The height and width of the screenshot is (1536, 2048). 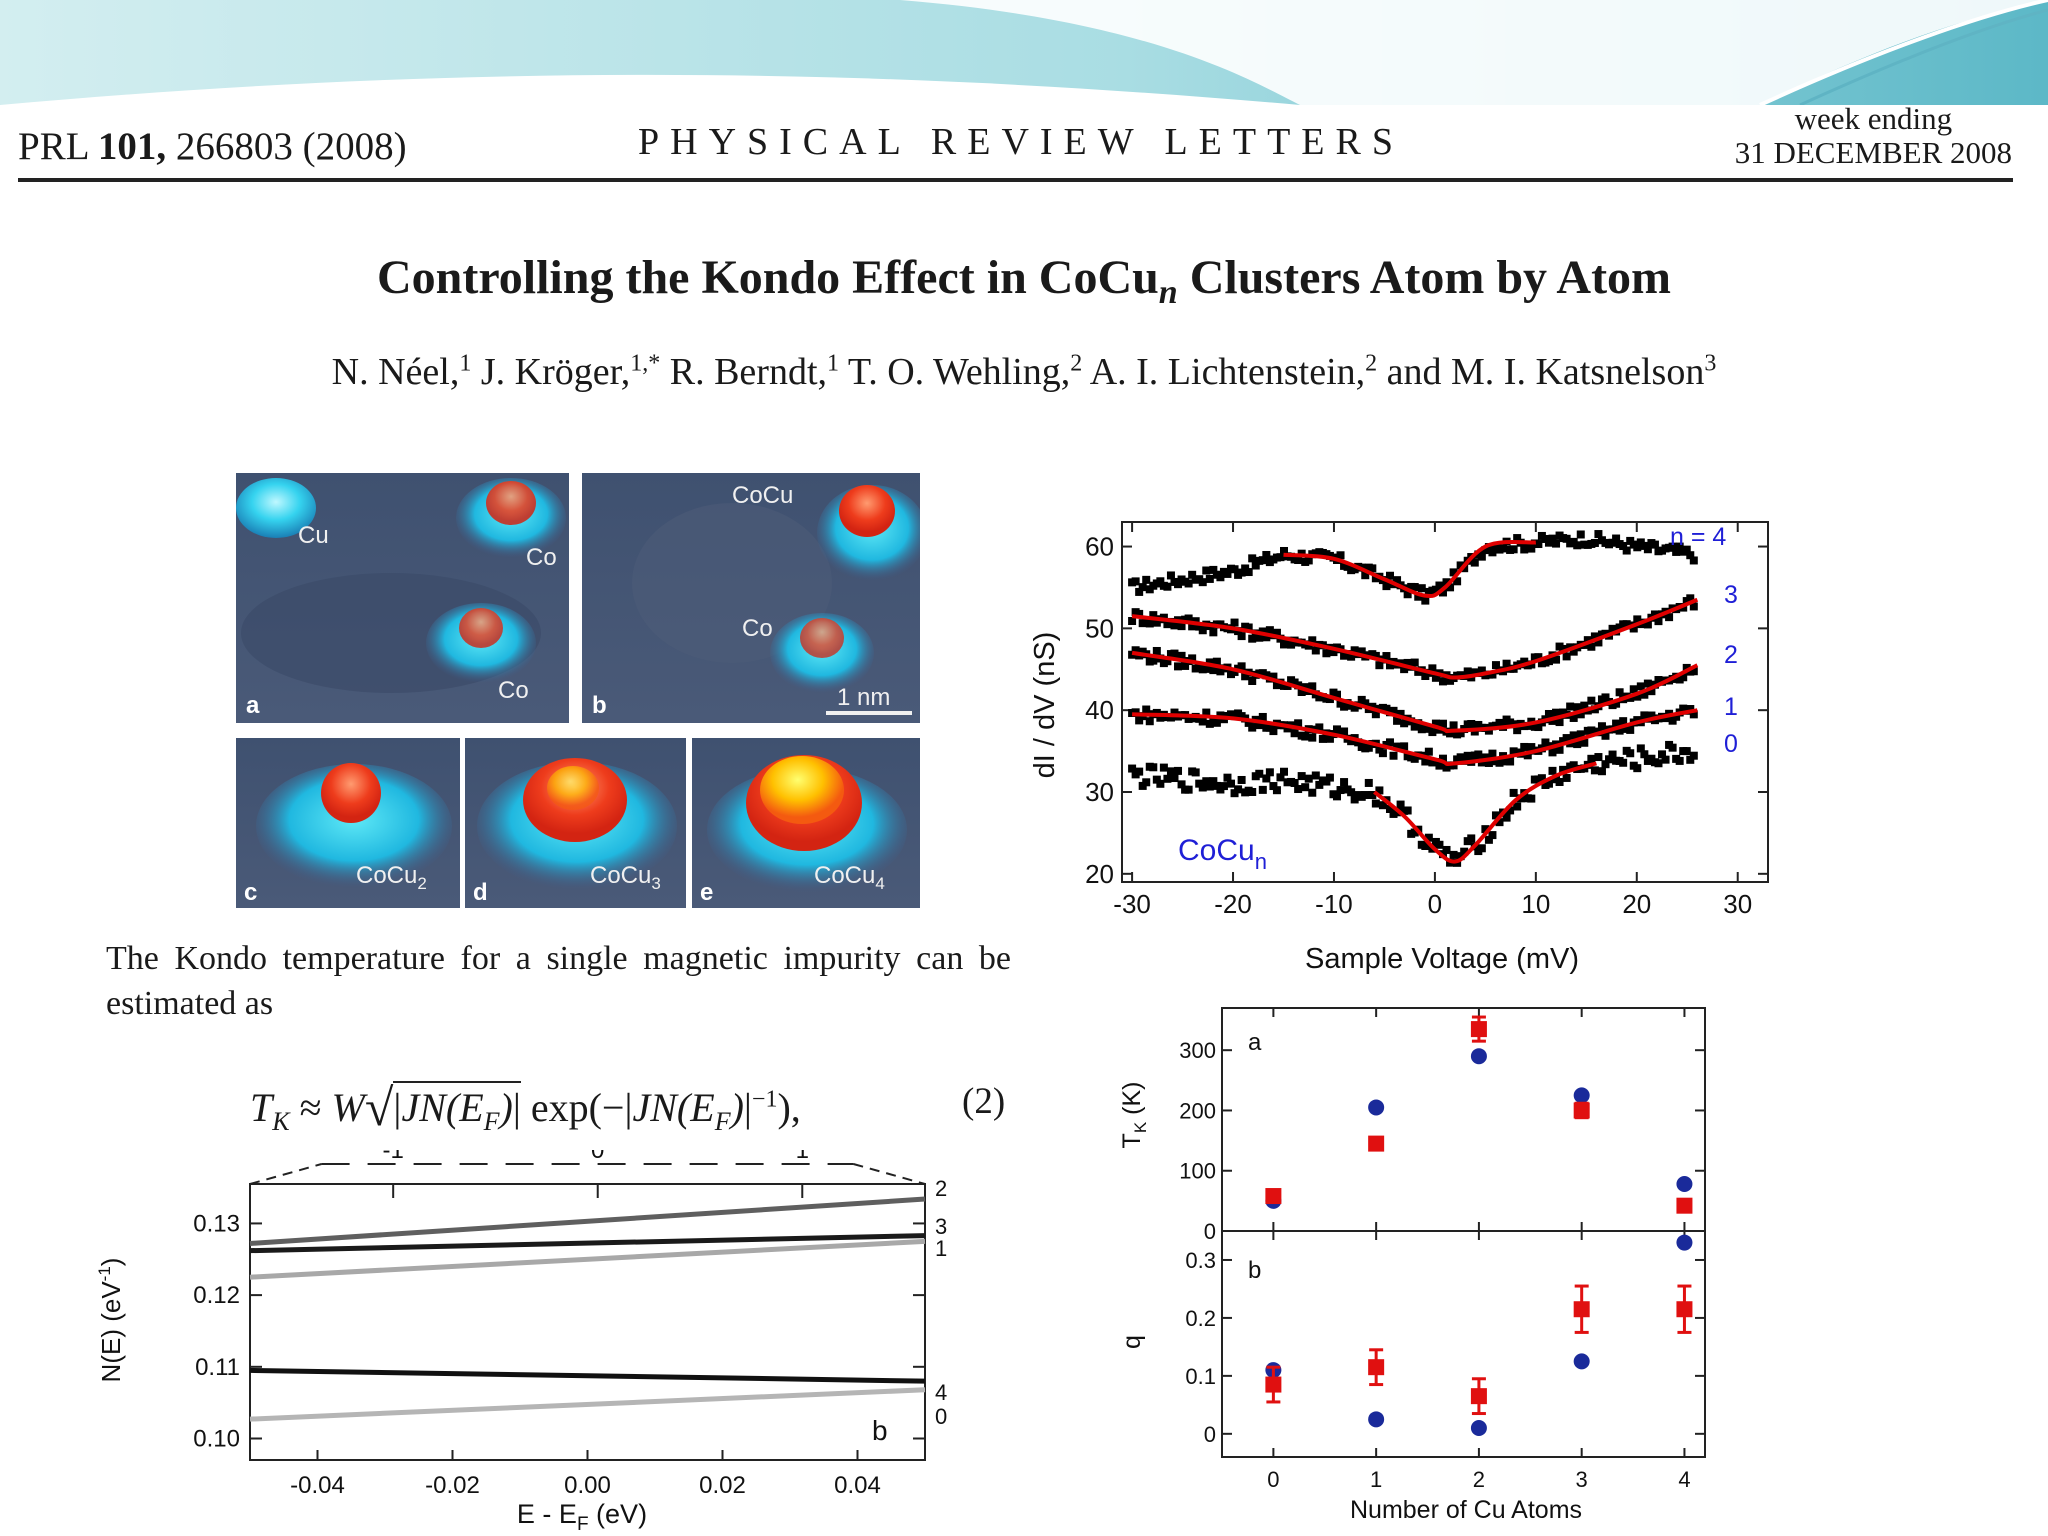 I want to click on week-ending: week ending 31 DECEMBER 2008, so click(x=1873, y=136).